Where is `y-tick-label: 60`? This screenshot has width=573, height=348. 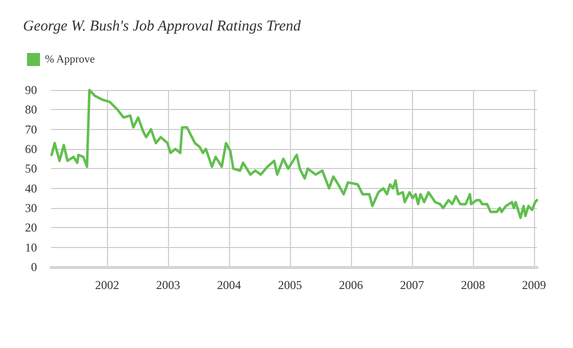
y-tick-label: 60 is located at coordinates (31, 149).